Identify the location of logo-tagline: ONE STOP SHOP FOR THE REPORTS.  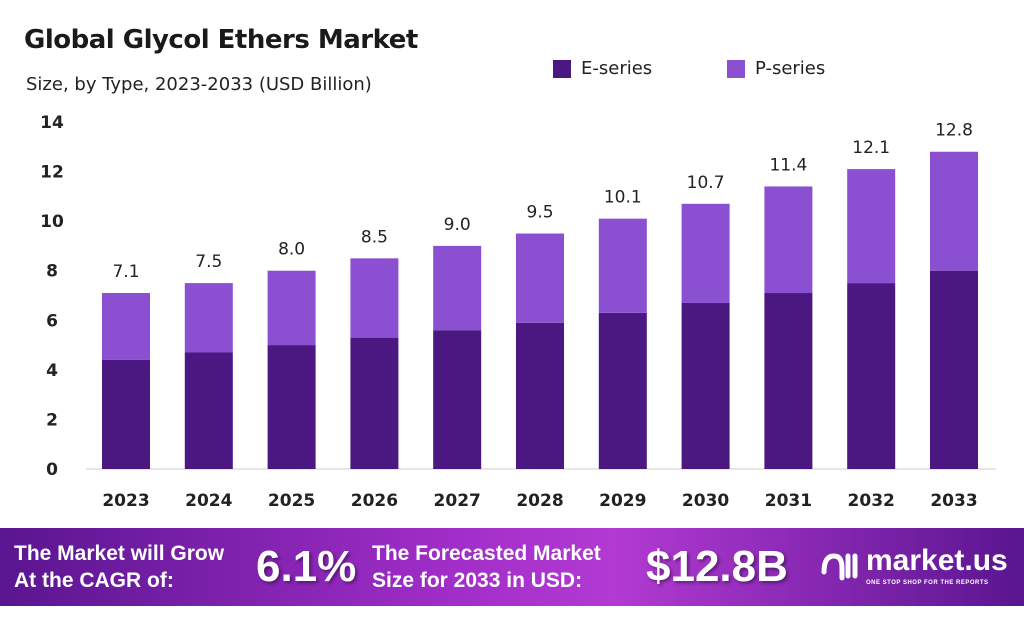
(927, 583).